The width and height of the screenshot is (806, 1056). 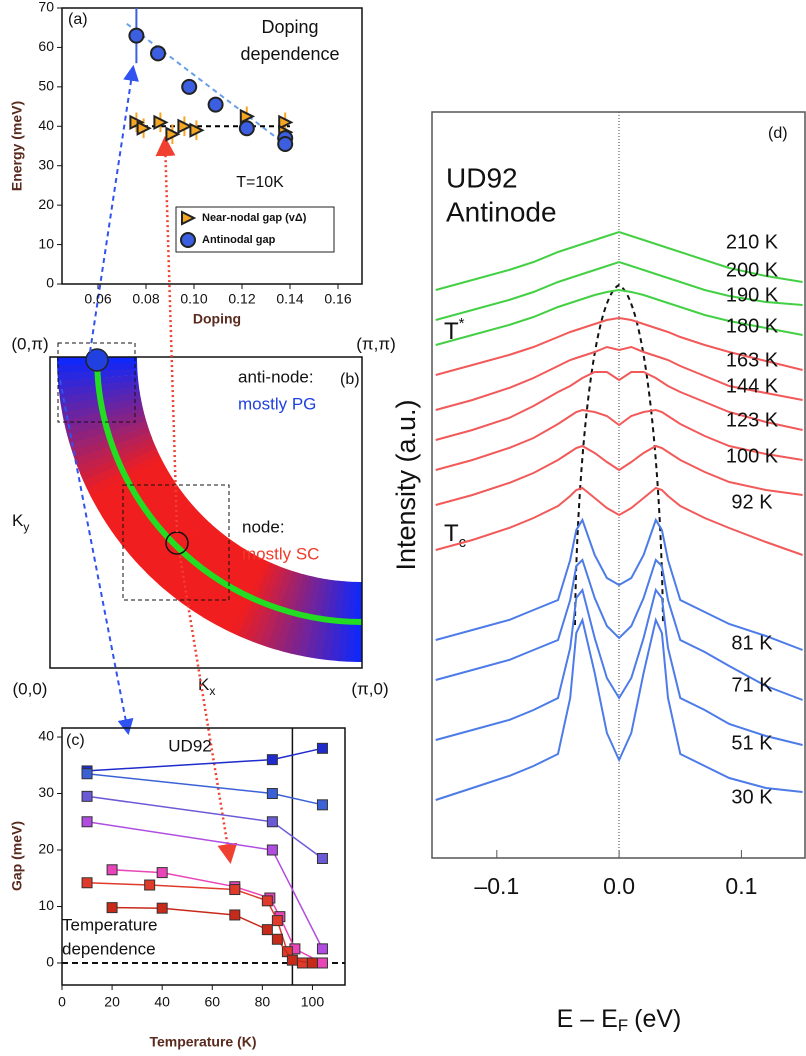 What do you see at coordinates (26, 527) in the screenshot?
I see `ky-sub: y` at bounding box center [26, 527].